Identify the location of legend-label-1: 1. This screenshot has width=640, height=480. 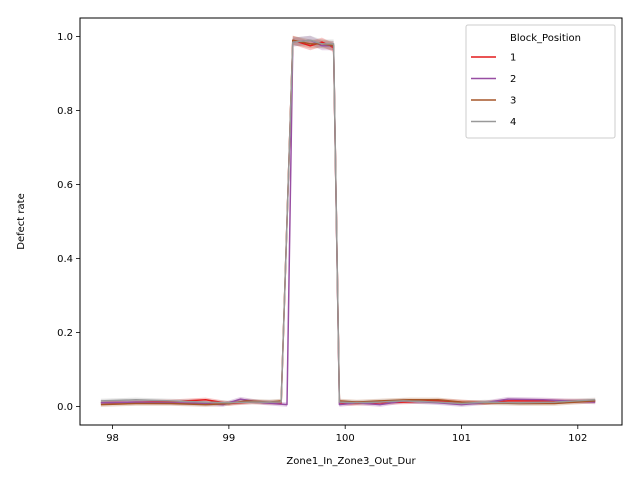
(513, 58).